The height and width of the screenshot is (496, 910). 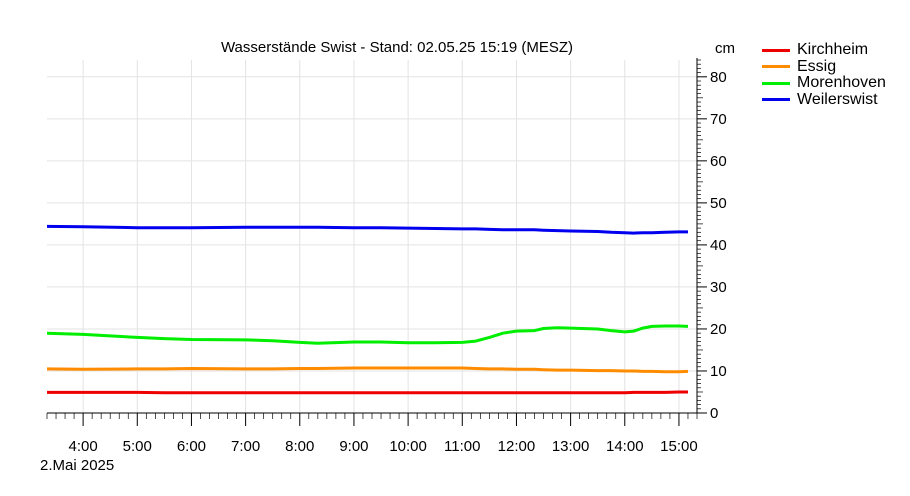 I want to click on legend-swatch-kirchheim, so click(x=776, y=50).